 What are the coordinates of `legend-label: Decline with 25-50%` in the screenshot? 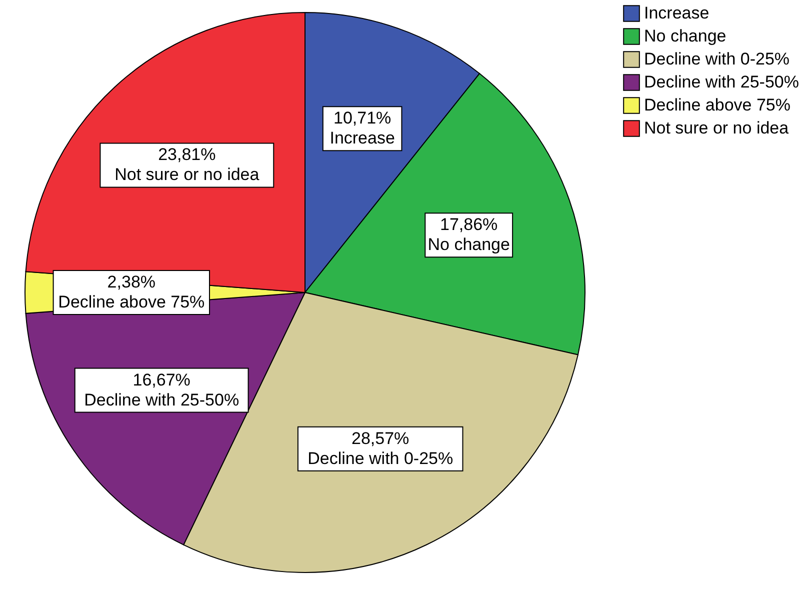 It's located at (721, 82).